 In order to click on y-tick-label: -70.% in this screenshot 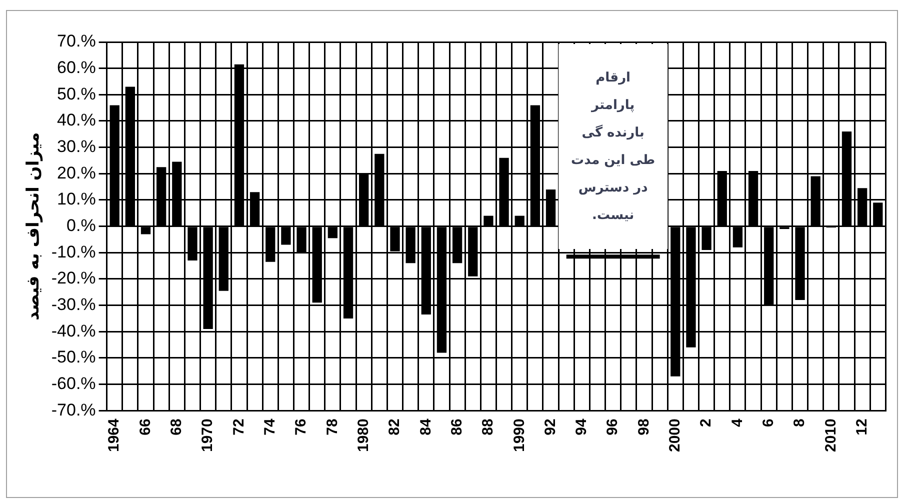, I will do `click(73, 410)`.